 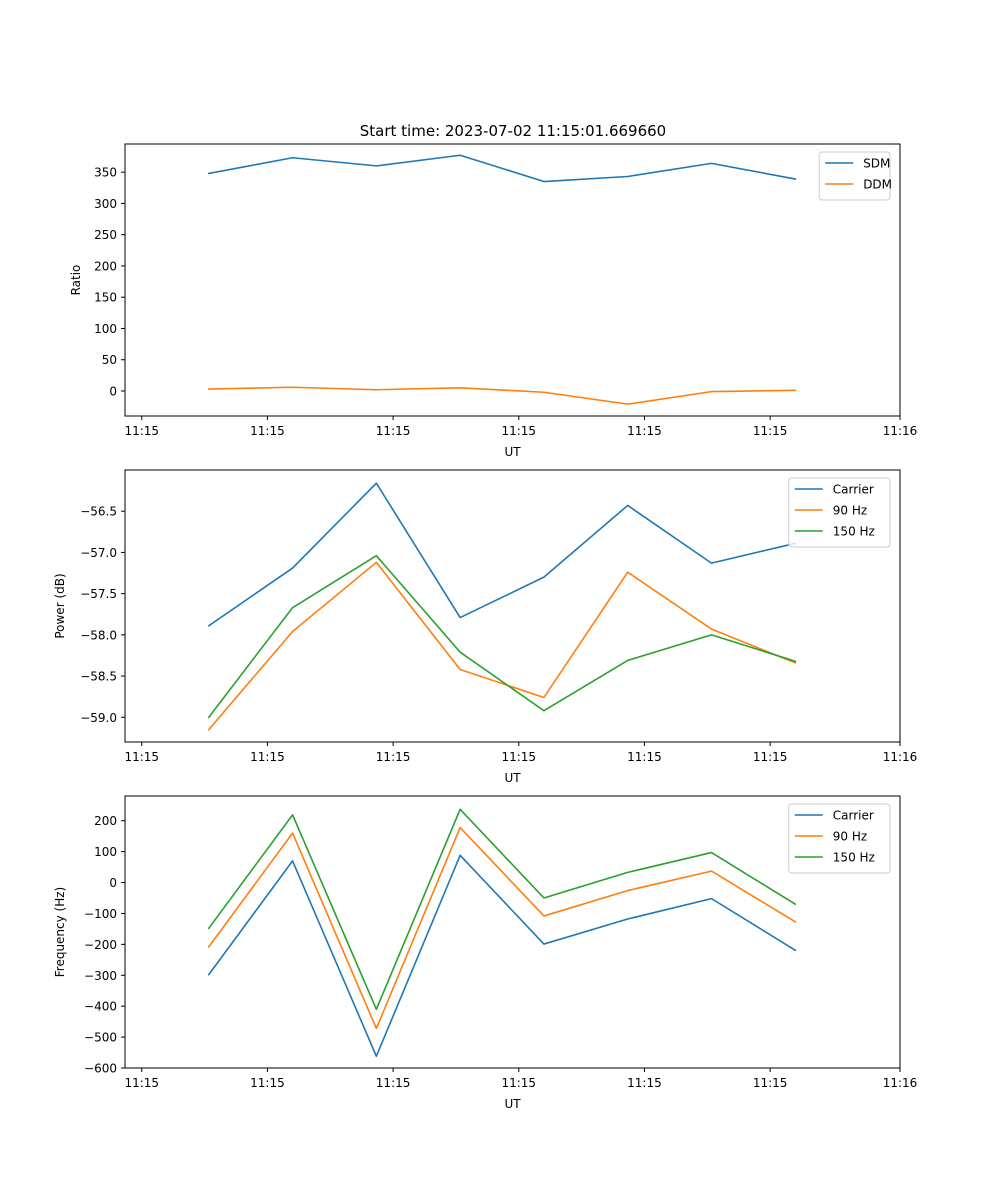 I want to click on y-tick-label: −59.0, so click(x=98, y=718).